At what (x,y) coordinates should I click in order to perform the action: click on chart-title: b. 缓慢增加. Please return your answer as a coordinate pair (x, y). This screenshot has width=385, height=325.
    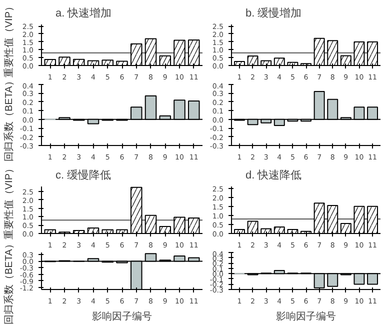
    Looking at the image, I should click on (274, 13).